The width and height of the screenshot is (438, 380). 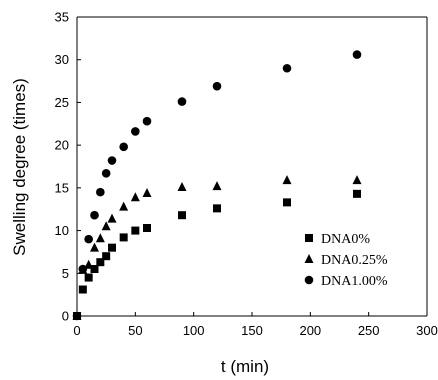 What do you see at coordinates (62, 187) in the screenshot?
I see `y-tick-label: 15` at bounding box center [62, 187].